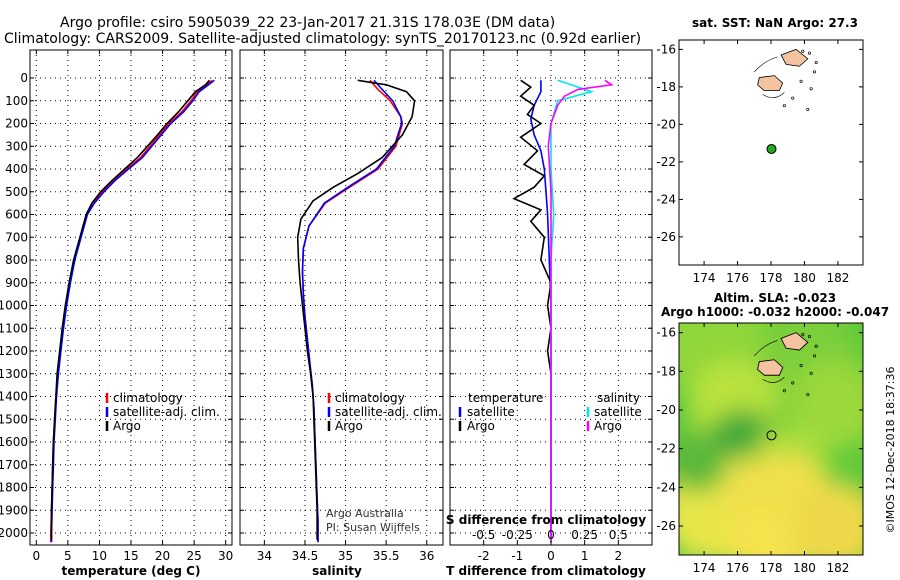 The height and width of the screenshot is (580, 900). I want to click on series-group, so click(132, 311).